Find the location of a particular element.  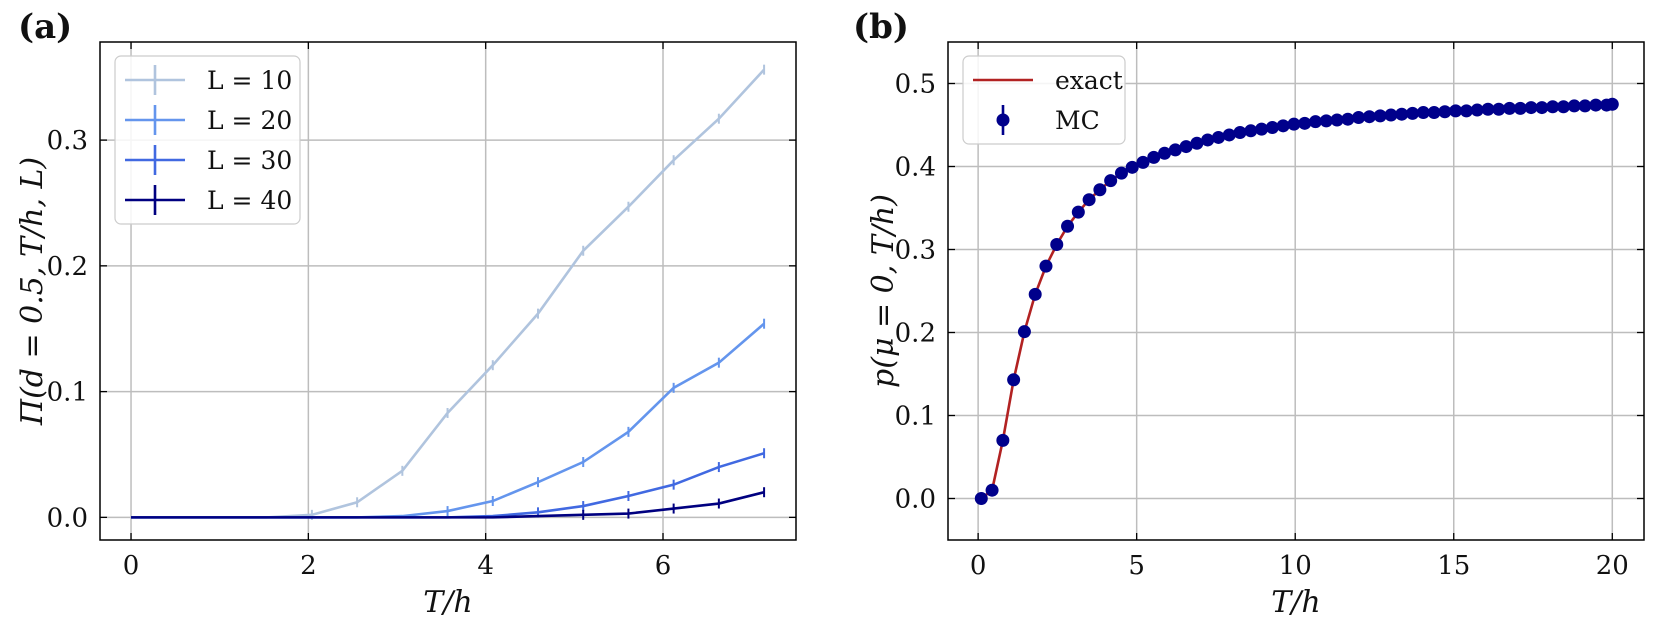

x-tick-label: 5 is located at coordinates (1136, 566).